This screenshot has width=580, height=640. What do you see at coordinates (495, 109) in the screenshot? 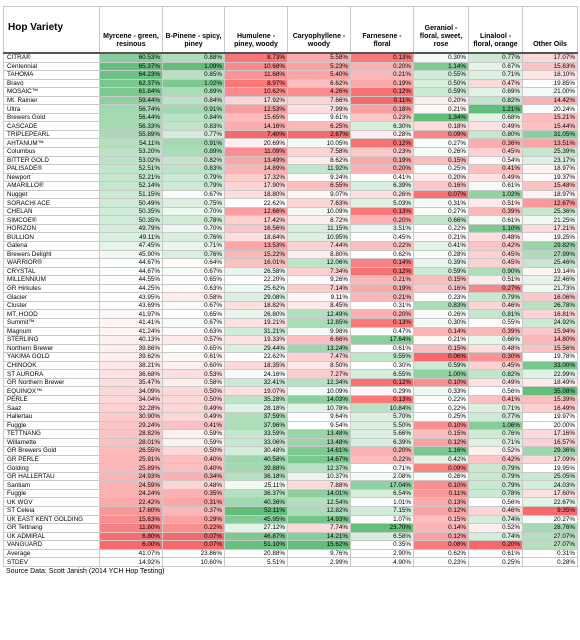
I see `oil-value-cell: 1.21%` at bounding box center [495, 109].